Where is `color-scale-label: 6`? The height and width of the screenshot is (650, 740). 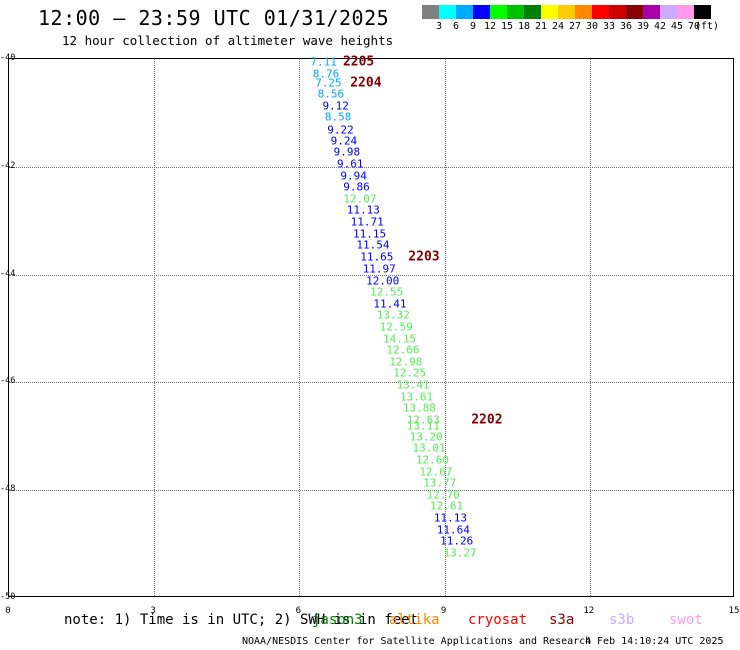 color-scale-label: 6 is located at coordinates (456, 26).